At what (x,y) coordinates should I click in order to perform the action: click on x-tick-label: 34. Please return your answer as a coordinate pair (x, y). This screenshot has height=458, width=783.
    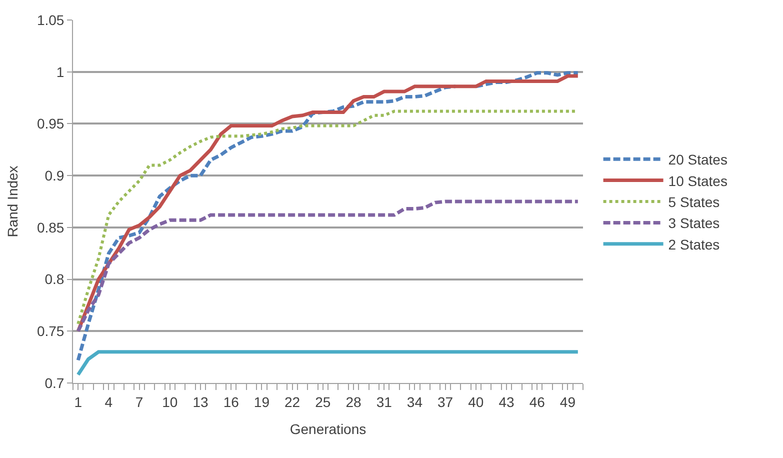
    Looking at the image, I should click on (414, 402).